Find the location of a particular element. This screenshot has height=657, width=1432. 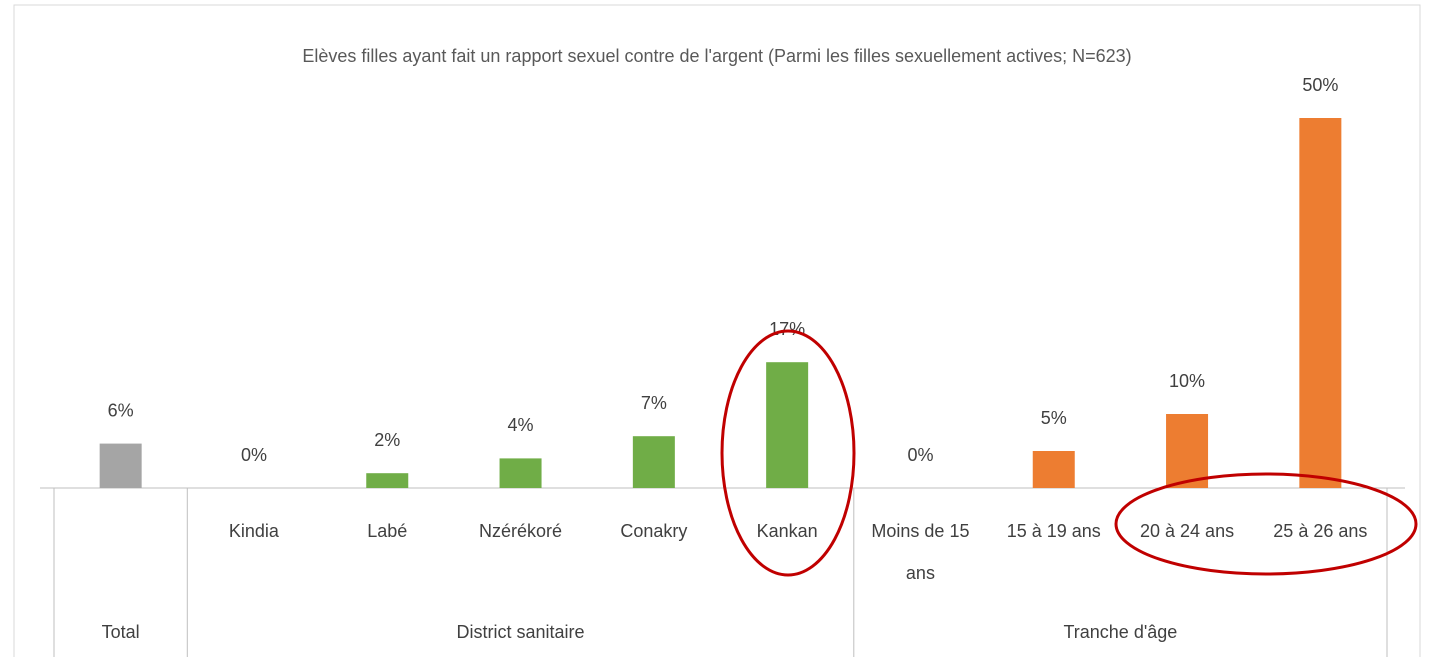

category-label: Kindia is located at coordinates (253, 531).